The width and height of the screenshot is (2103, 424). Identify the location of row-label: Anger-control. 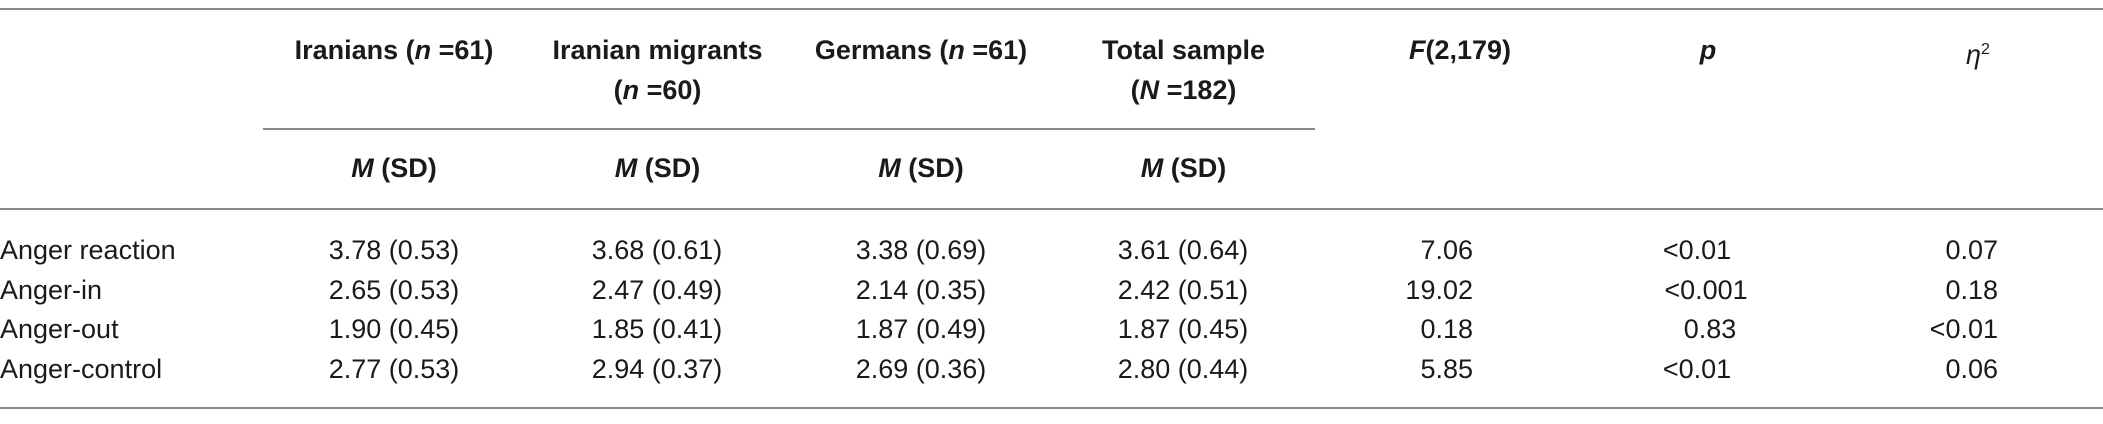
(81, 369).